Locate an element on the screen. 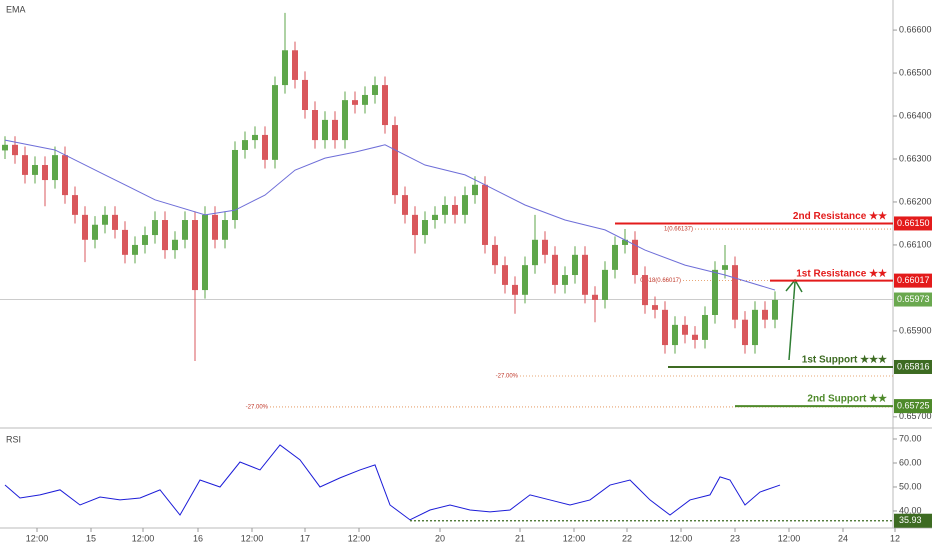 Image resolution: width=932 pixels, height=550 pixels. rsi-value-box is located at coordinates (913, 520).